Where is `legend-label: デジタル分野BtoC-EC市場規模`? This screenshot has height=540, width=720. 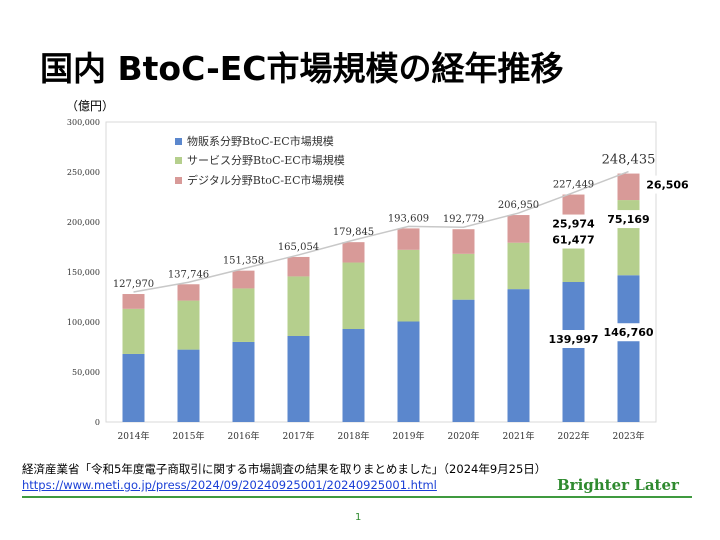
legend-label: デジタル分野BtoC-EC市場規模 is located at coordinates (266, 180).